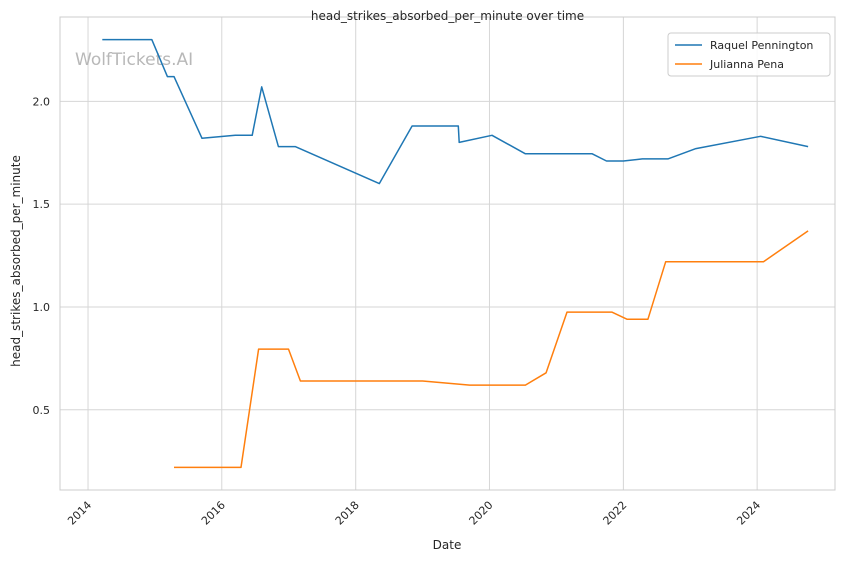 This screenshot has width=844, height=561. Describe the element at coordinates (42, 410) in the screenshot. I see `y-tick-label: 0.5` at that location.